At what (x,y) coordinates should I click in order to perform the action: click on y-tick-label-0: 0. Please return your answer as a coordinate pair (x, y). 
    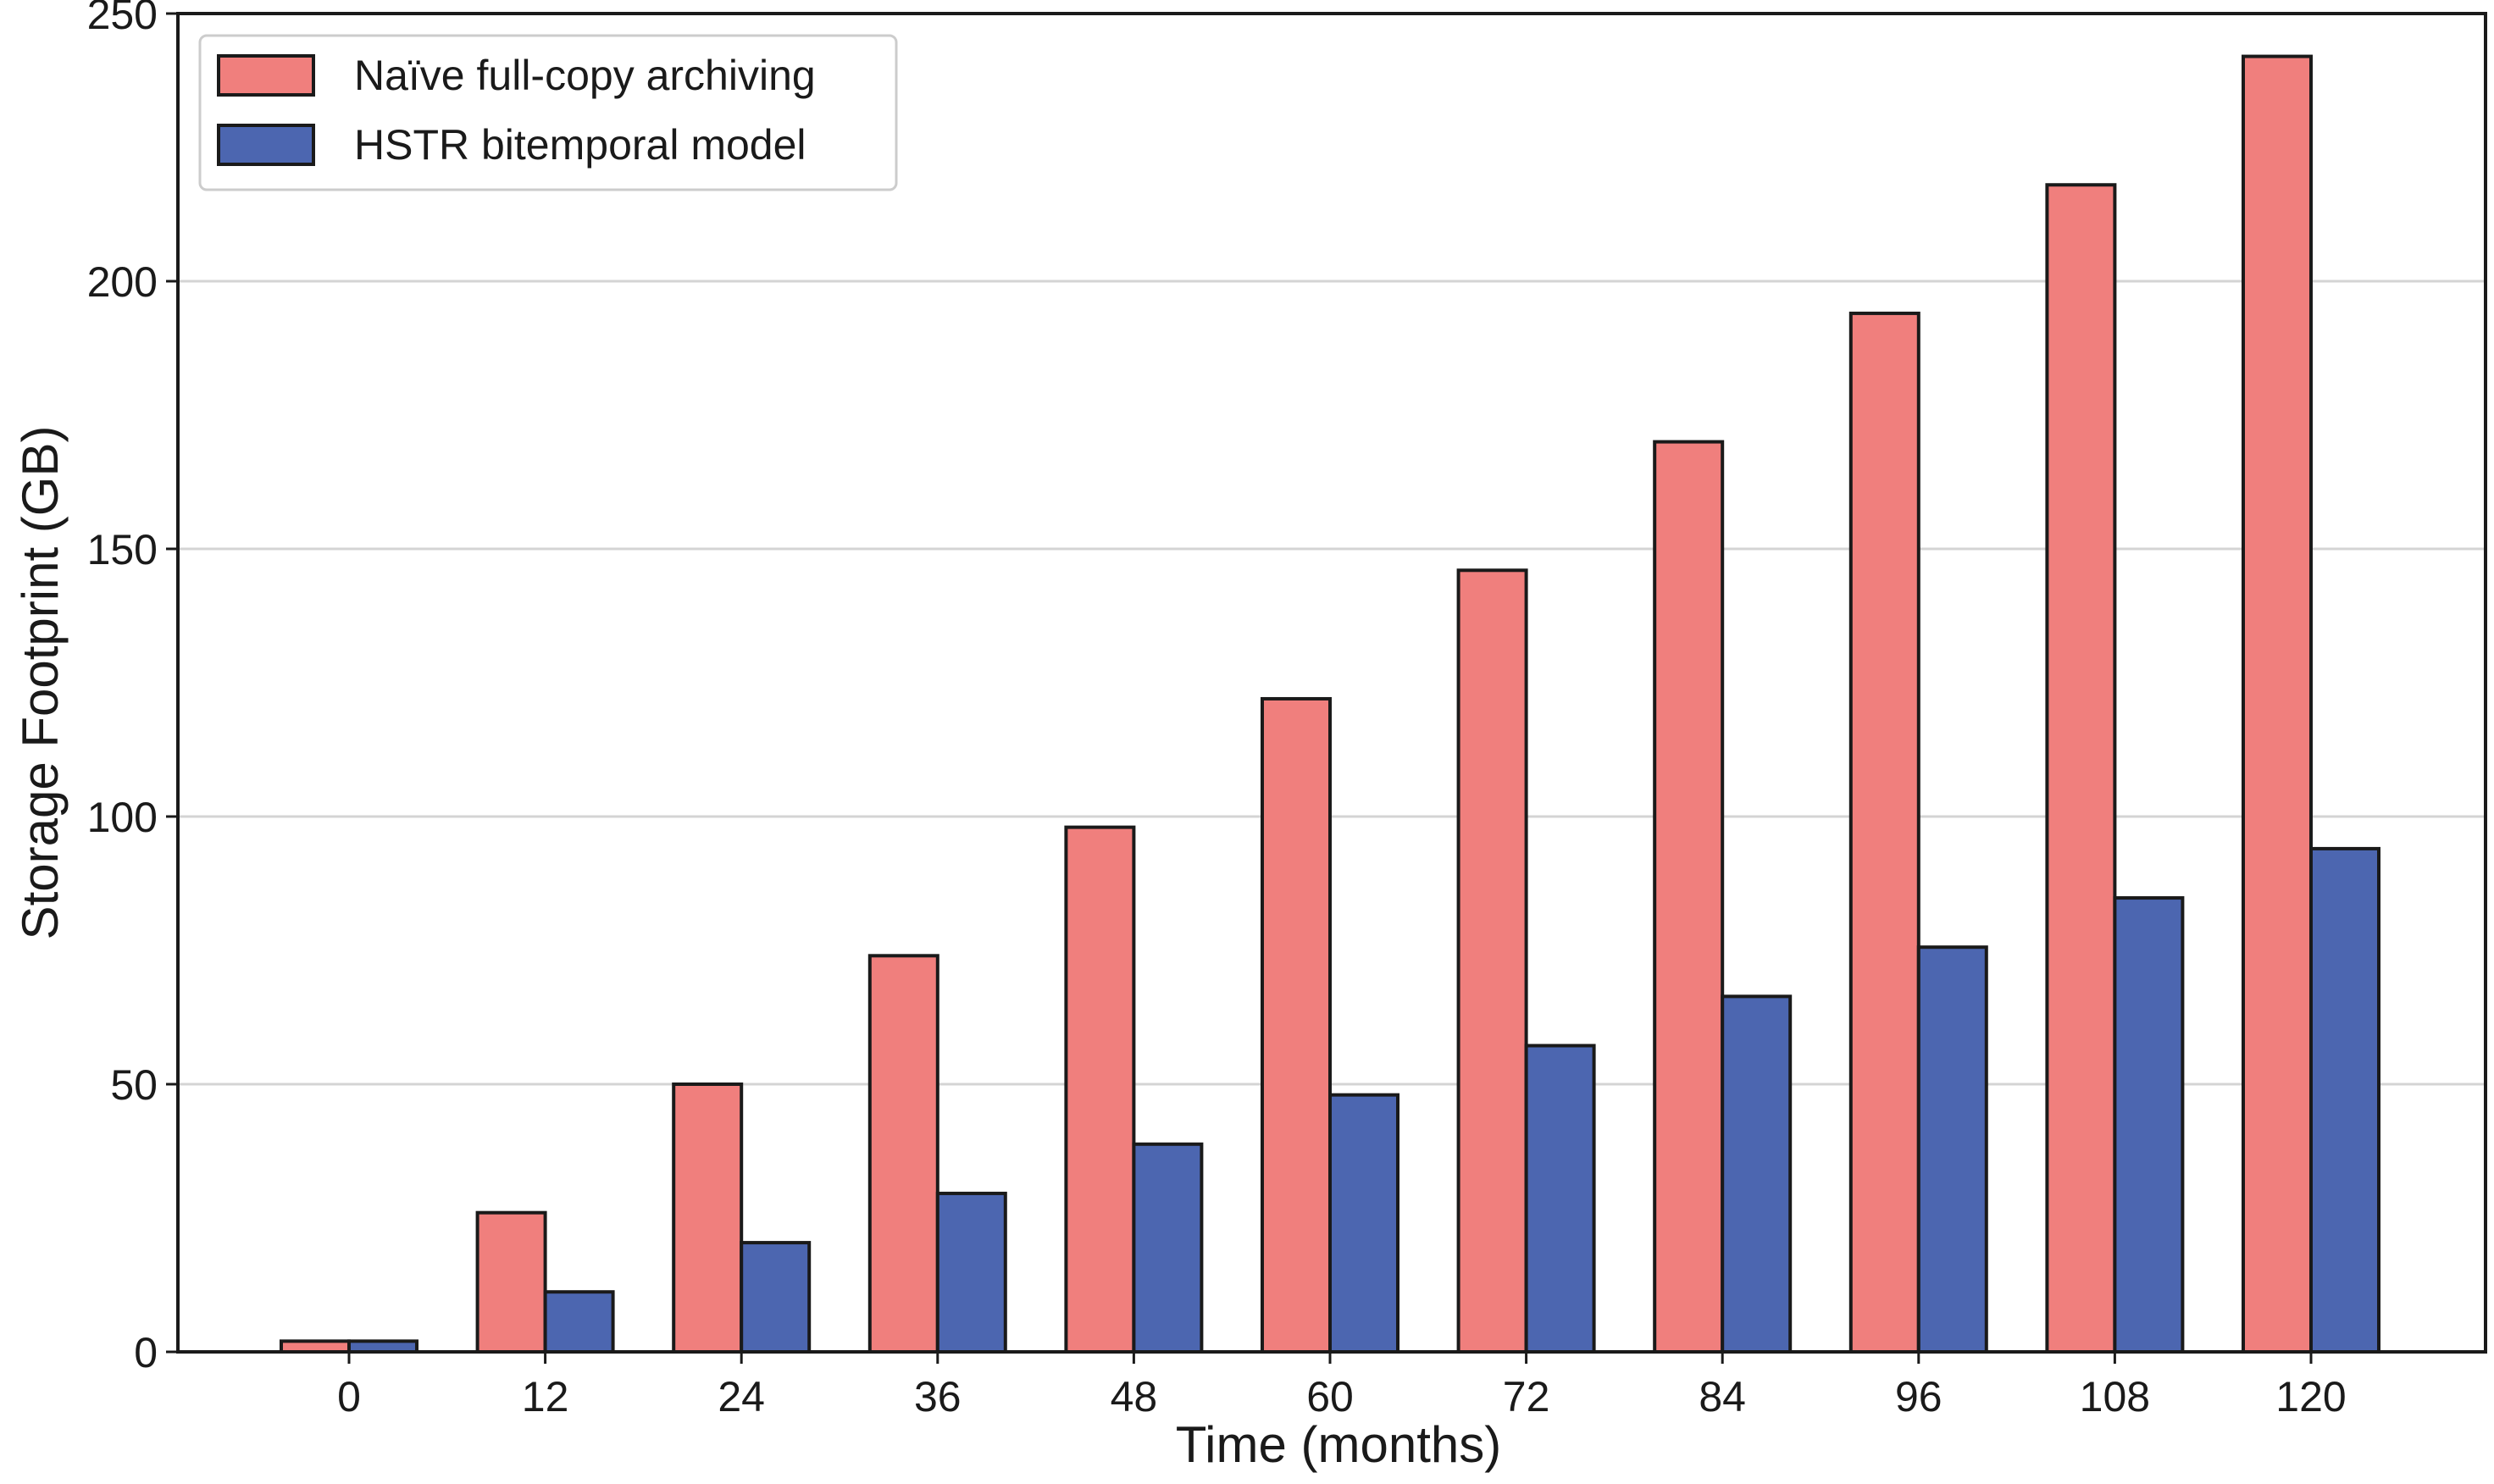
    Looking at the image, I should click on (146, 1352).